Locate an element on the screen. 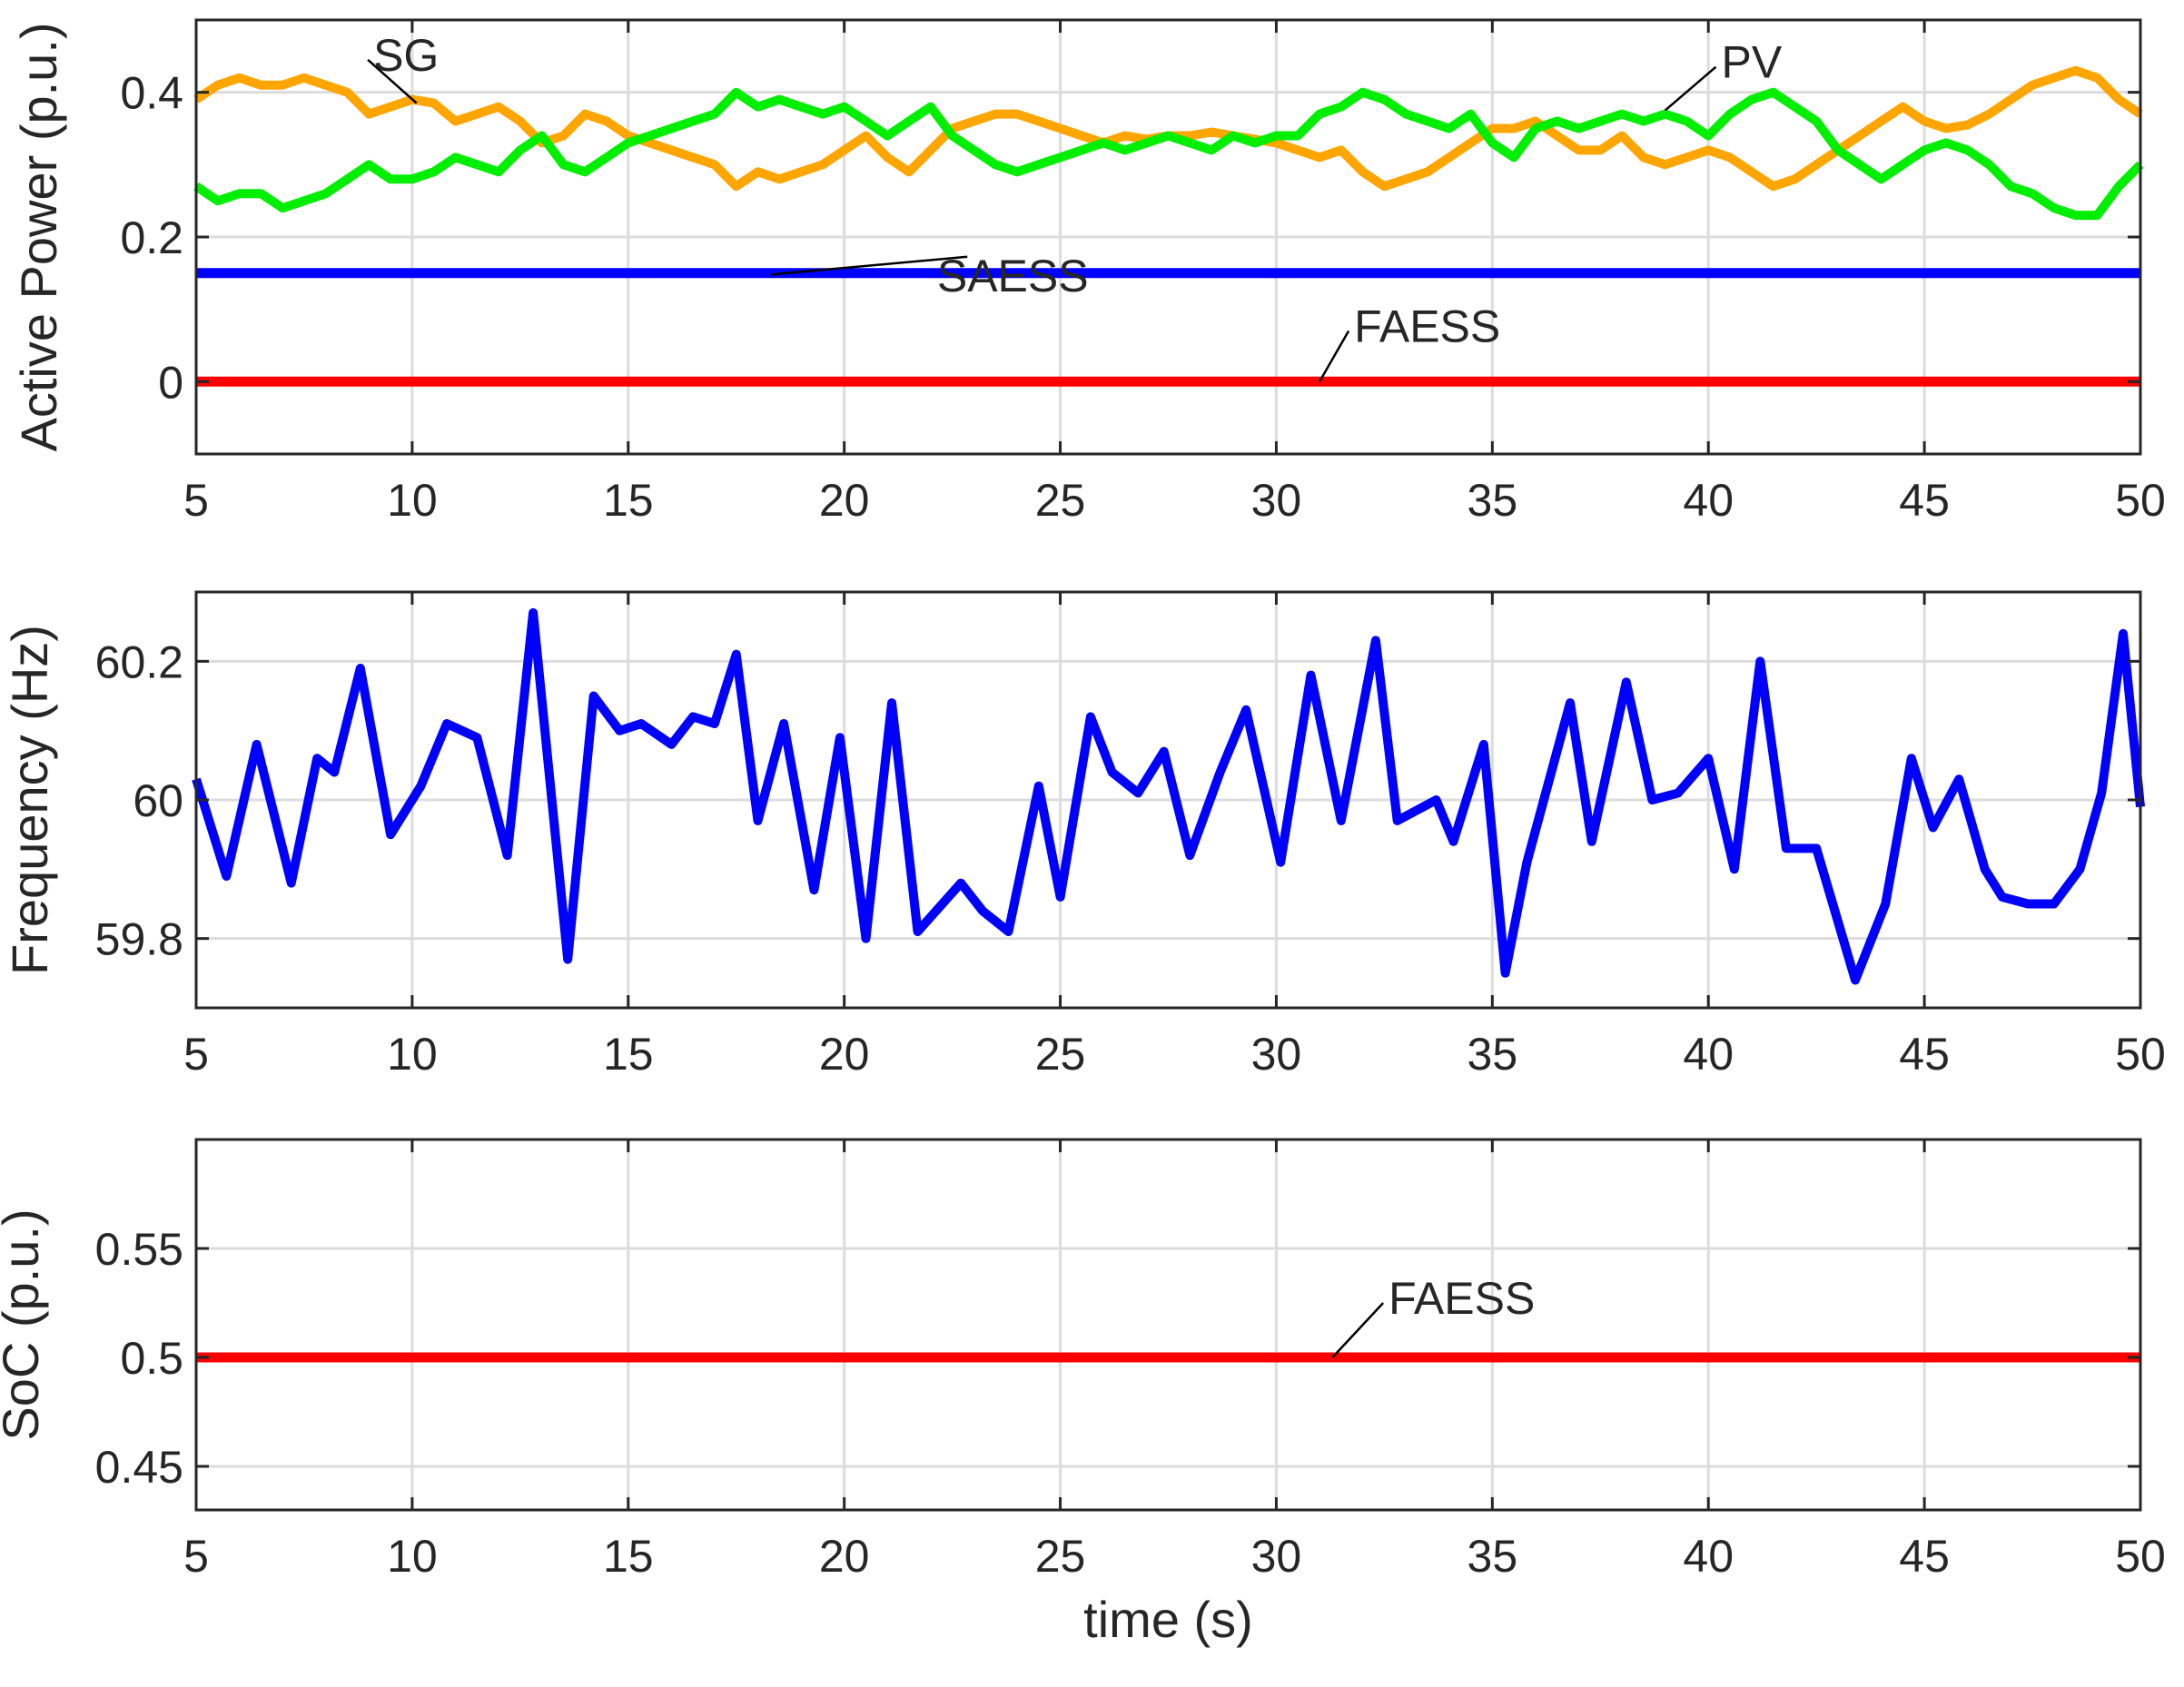 Image resolution: width=2184 pixels, height=1687 pixels. y-tick-label-60-2: 60.2 is located at coordinates (139, 662).